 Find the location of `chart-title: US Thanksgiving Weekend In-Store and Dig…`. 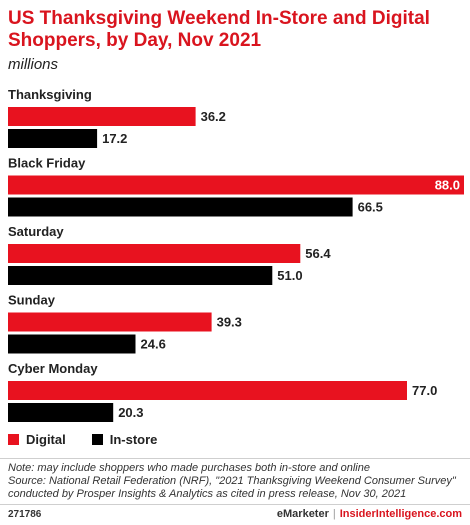

chart-title: US Thanksgiving Weekend In-Store and Dig… is located at coordinates (219, 29).